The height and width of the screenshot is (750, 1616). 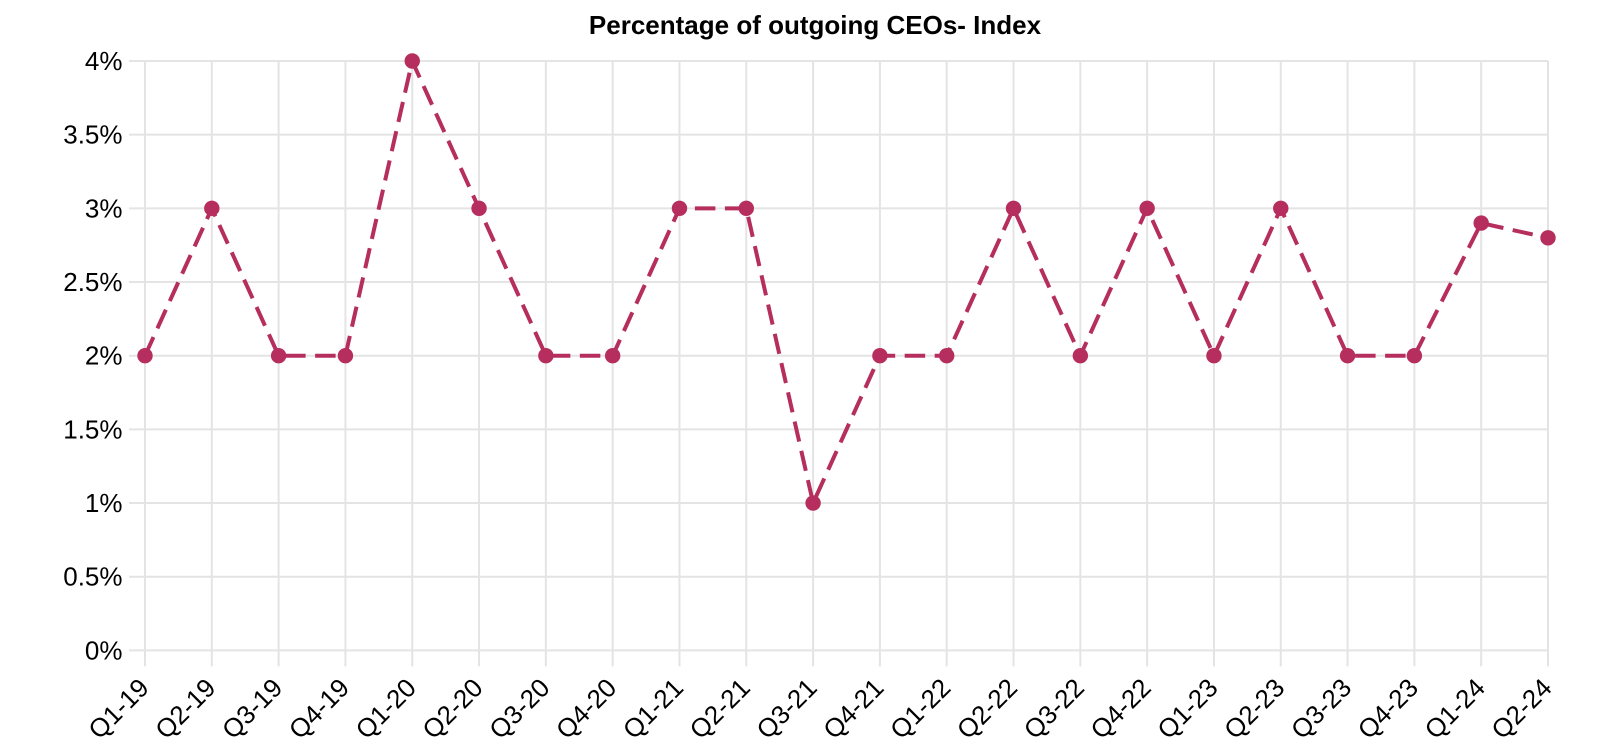 I want to click on y-axis-tick-label: 3.5%, so click(x=92, y=135).